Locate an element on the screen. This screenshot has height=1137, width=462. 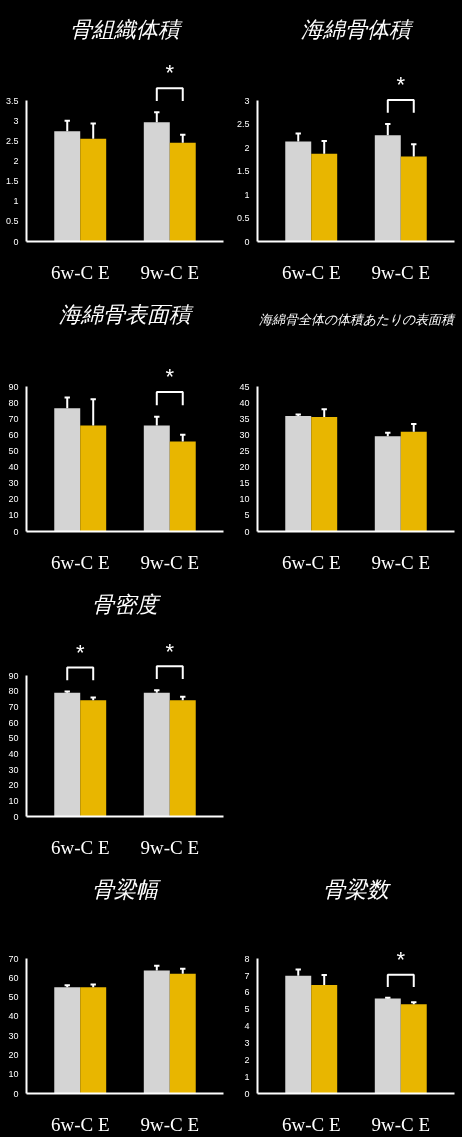
y-tick-label: 7 is located at coordinates (247, 975).